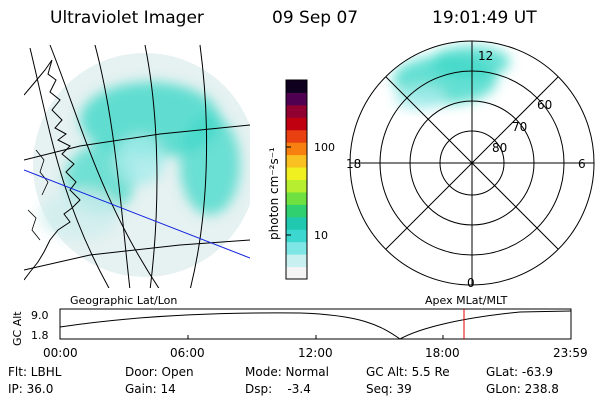 The width and height of the screenshot is (600, 400). Describe the element at coordinates (150, 389) in the screenshot. I see `gain-info: Gain: 14` at that location.